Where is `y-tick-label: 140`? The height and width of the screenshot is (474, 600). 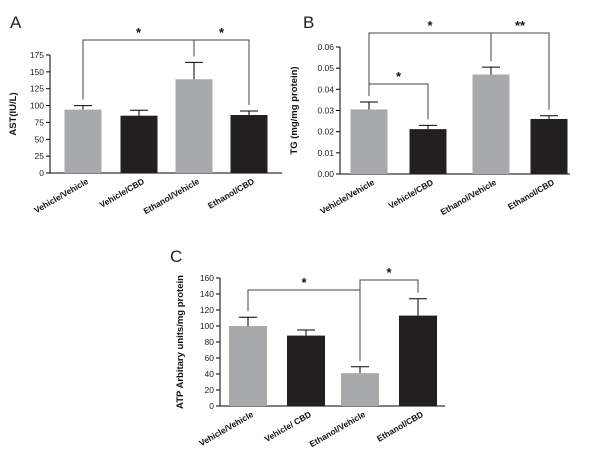 y-tick-label: 140 is located at coordinates (207, 294).